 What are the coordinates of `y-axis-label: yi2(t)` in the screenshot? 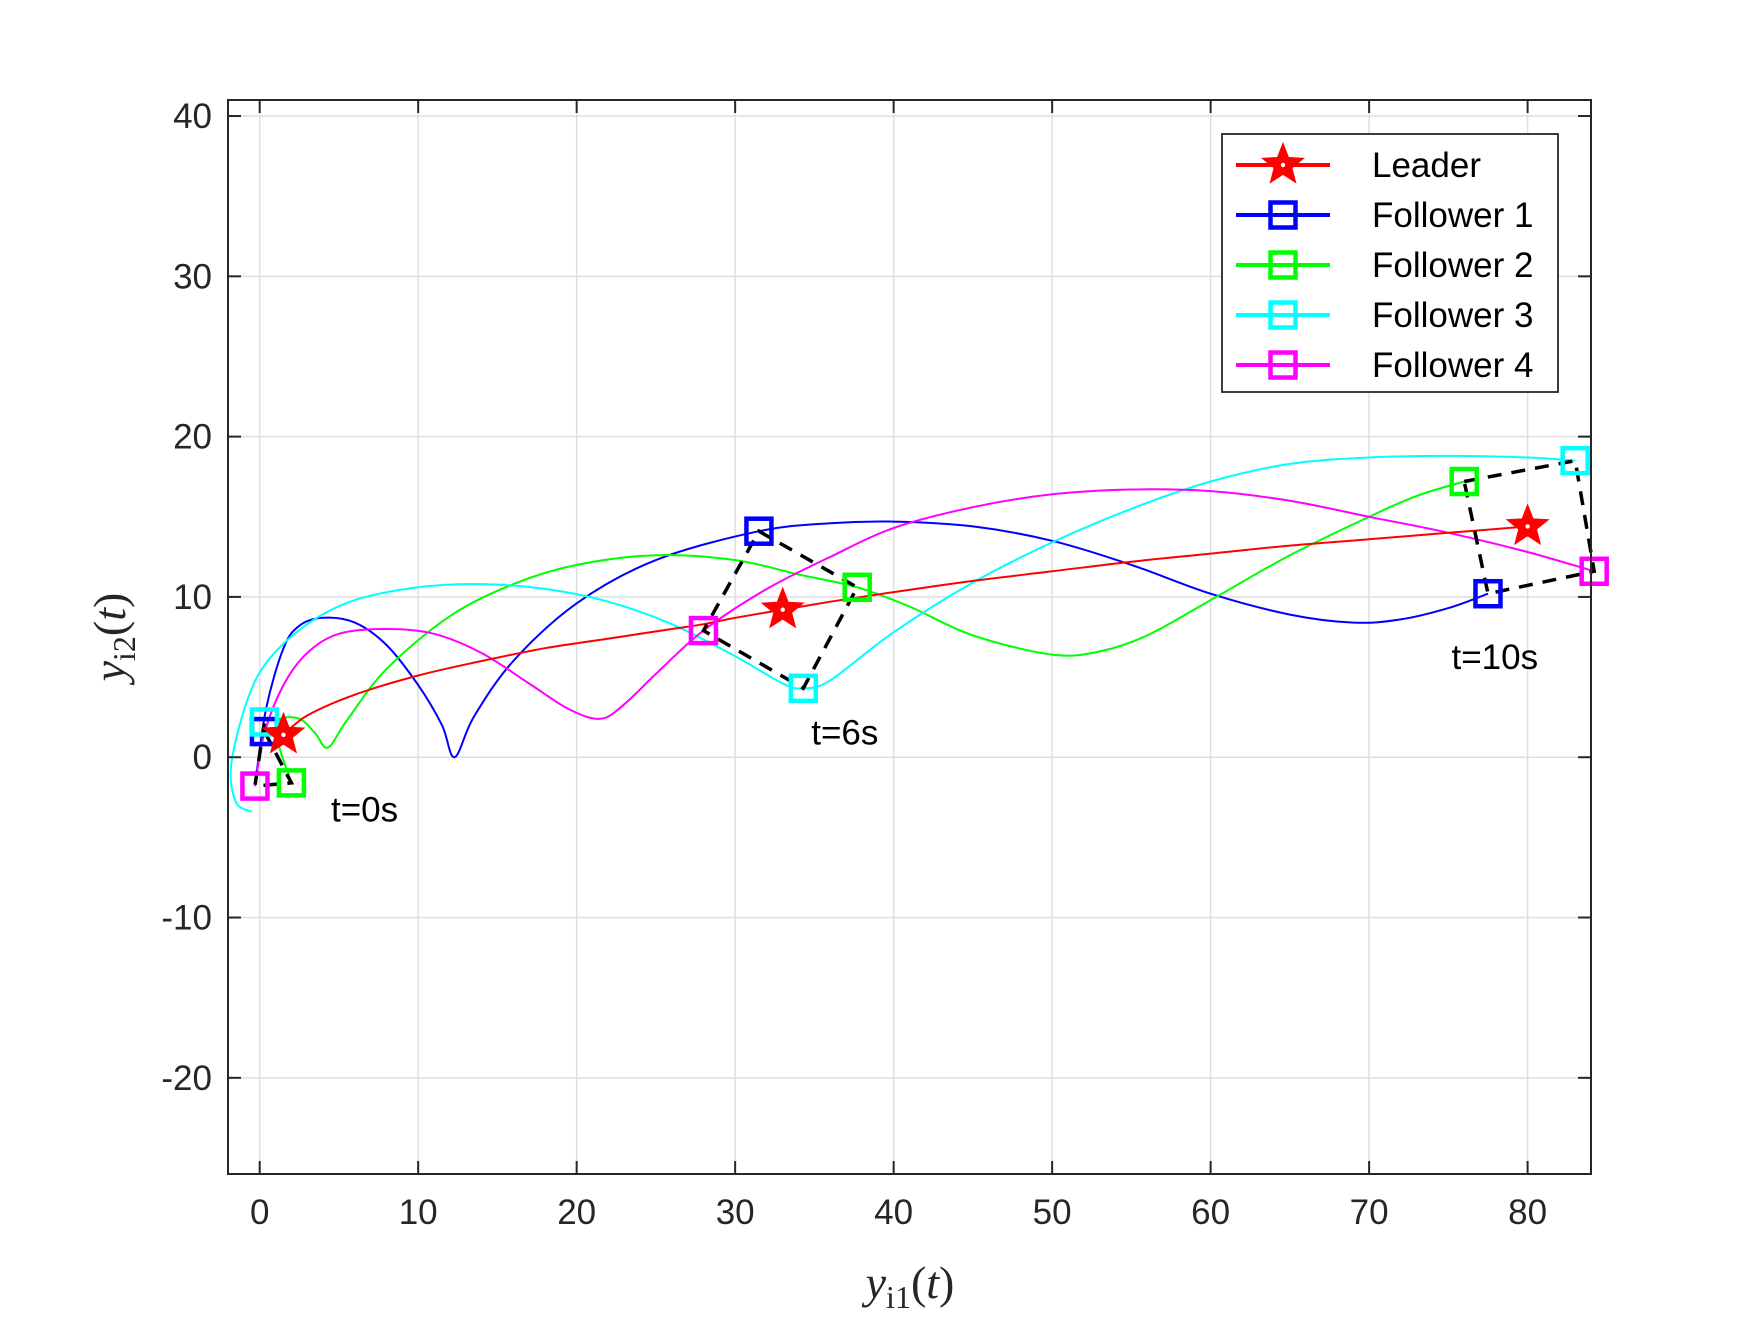 It's located at (113, 639).